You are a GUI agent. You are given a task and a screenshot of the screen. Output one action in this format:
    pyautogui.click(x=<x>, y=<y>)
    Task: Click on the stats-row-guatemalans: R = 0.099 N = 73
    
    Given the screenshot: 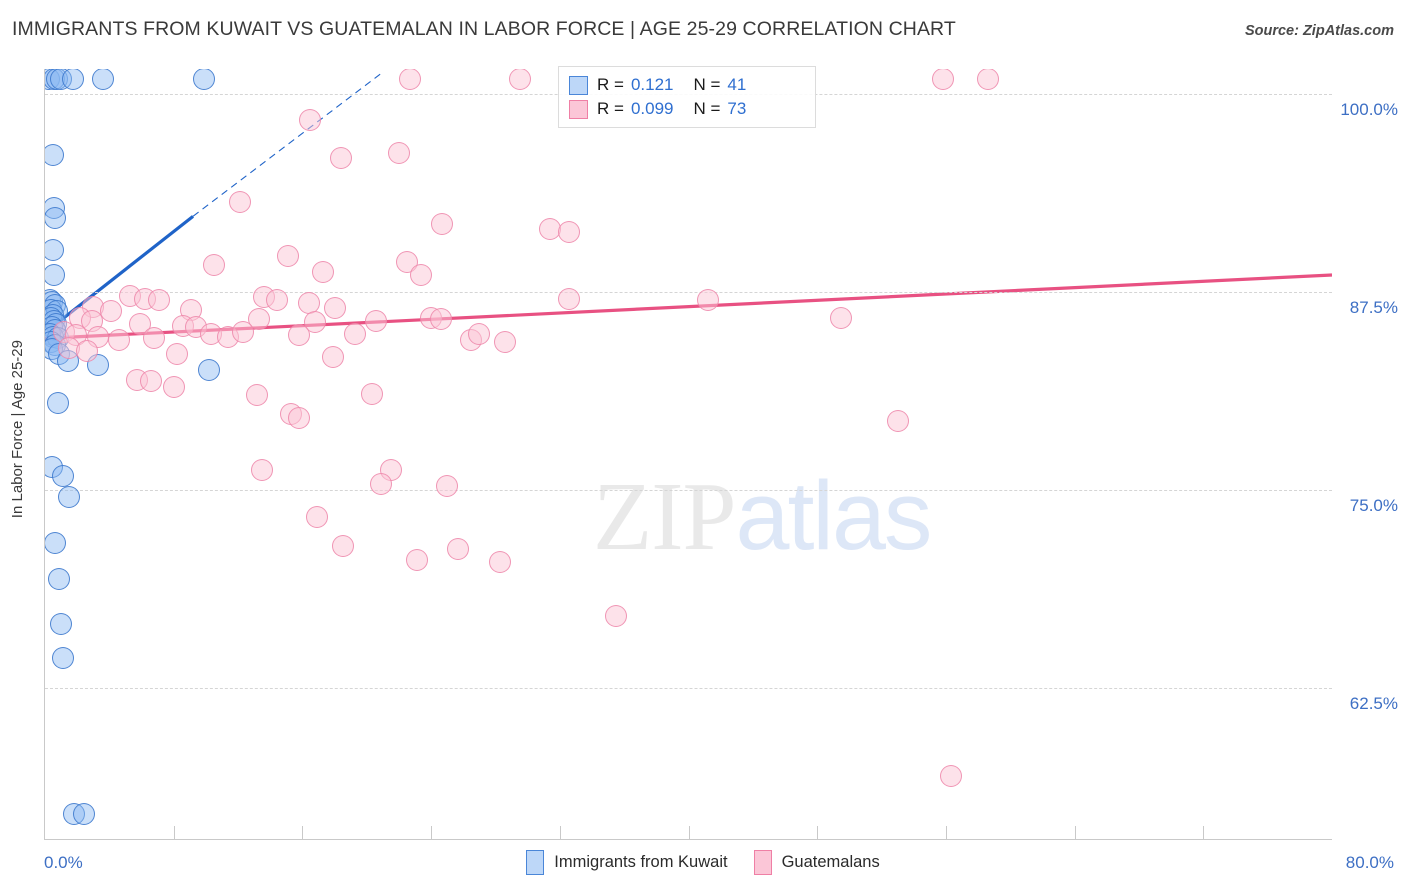 What is the action you would take?
    pyautogui.click(x=687, y=109)
    